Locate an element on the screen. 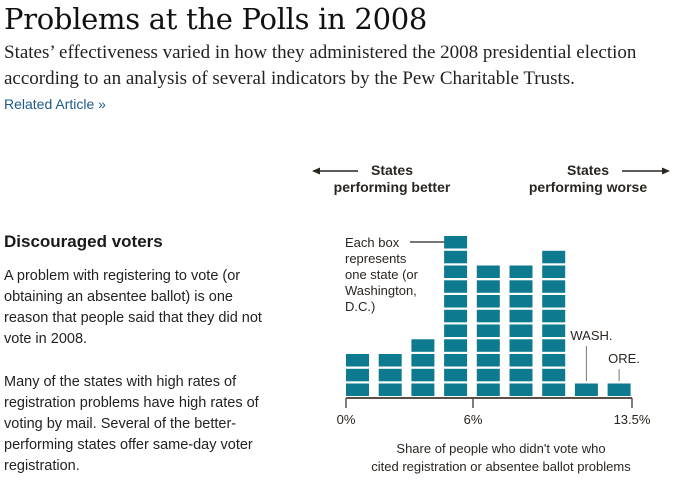 The height and width of the screenshot is (495, 676). right-arrow-icon is located at coordinates (666, 171).